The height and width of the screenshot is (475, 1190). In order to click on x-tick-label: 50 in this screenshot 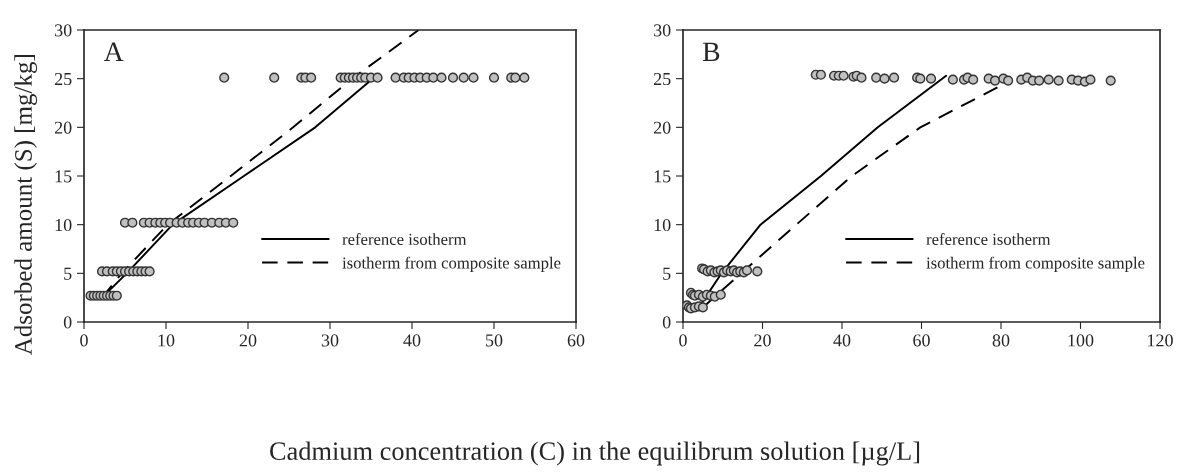, I will do `click(494, 340)`.